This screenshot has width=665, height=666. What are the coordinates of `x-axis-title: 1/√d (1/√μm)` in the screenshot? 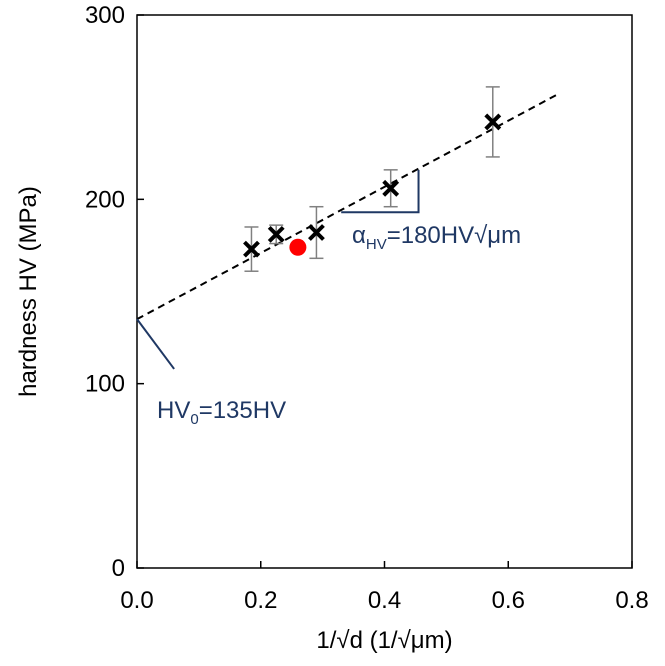 It's located at (384, 640).